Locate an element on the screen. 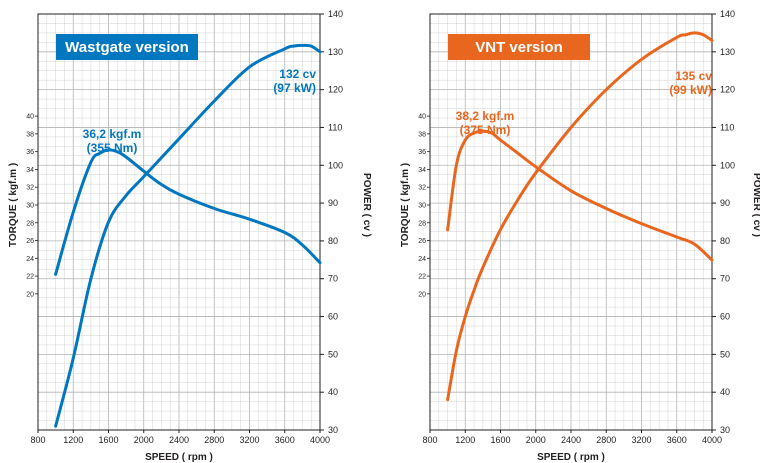  power-peak-label: (99 kW) is located at coordinates (690, 90).